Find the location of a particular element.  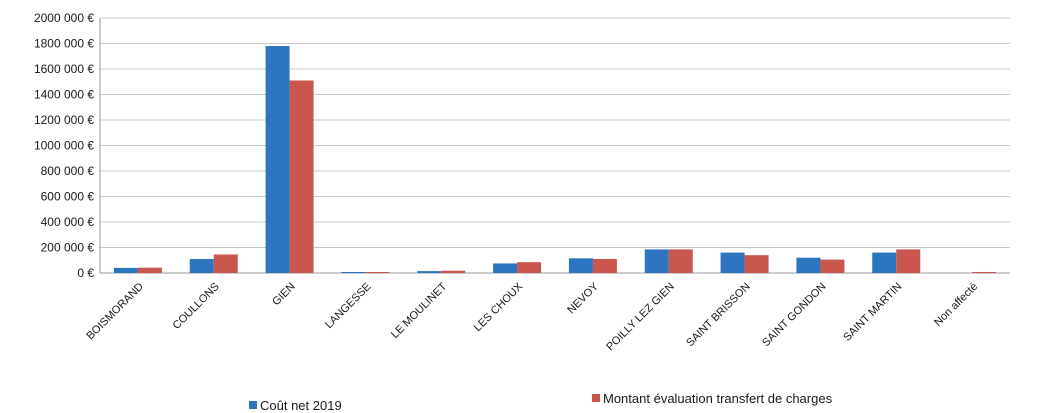

x-tick-label: LES CHOUX is located at coordinates (499, 307).